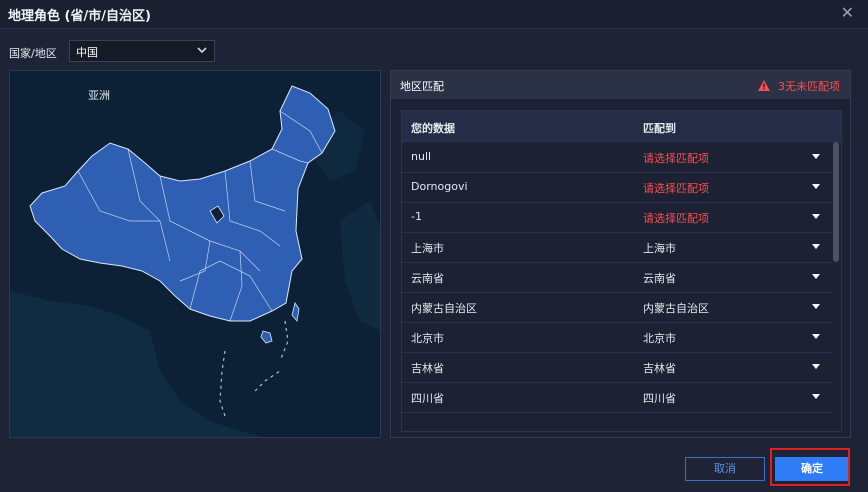 The height and width of the screenshot is (492, 868). Describe the element at coordinates (79, 16) in the screenshot. I see `dialog-title: 地理角色 (省/市/自治区)` at that location.